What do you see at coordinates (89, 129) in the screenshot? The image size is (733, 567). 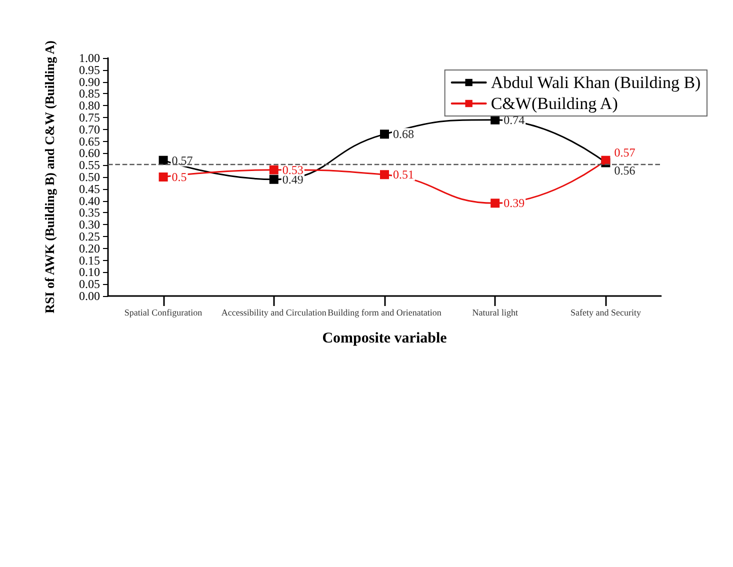 I see `y-tick-label: 0.70` at bounding box center [89, 129].